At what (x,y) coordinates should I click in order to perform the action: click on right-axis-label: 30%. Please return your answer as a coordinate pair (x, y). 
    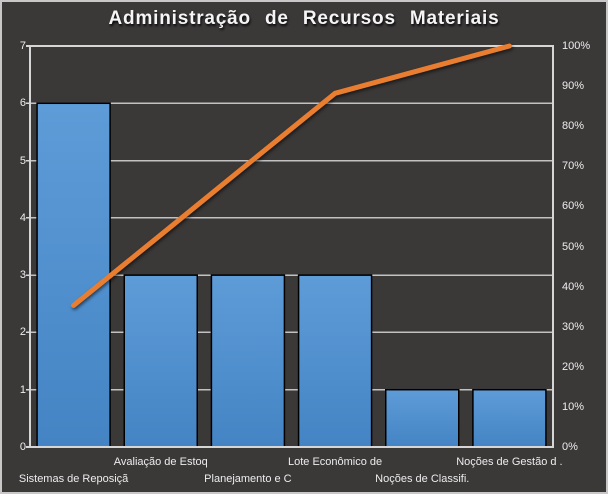
    Looking at the image, I should click on (573, 326).